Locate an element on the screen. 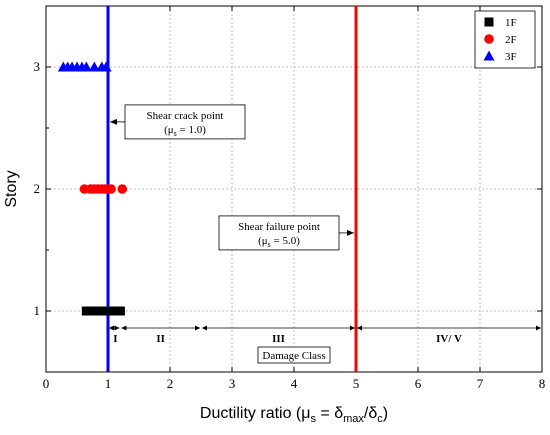 Image resolution: width=550 pixels, height=435 pixels. annotation-title: Shear crack point is located at coordinates (185, 116).